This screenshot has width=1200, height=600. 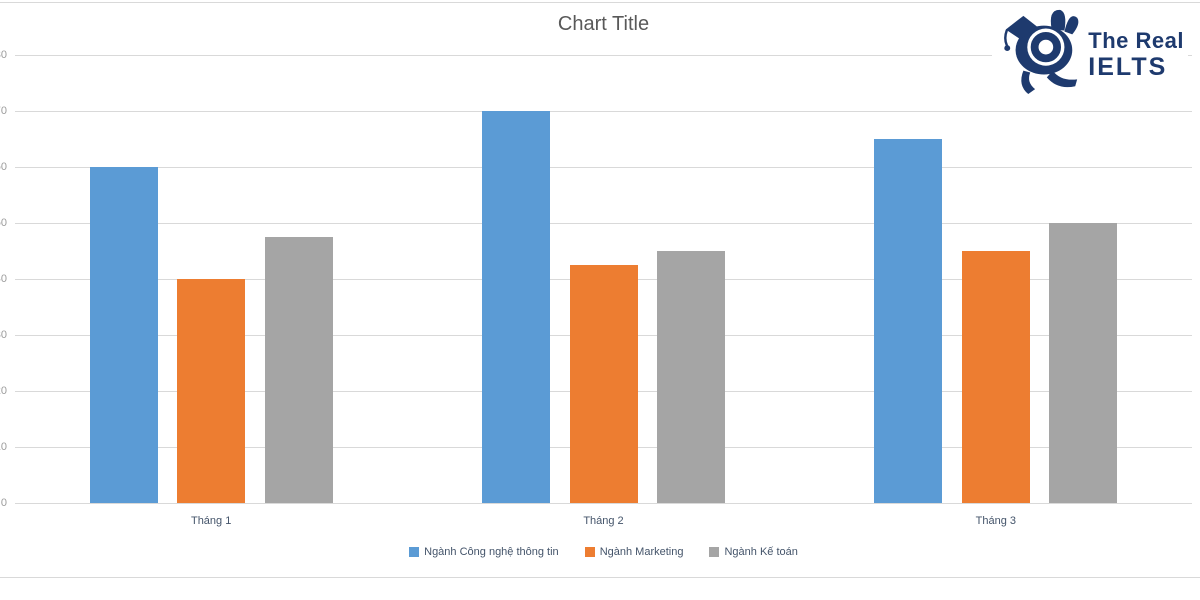 What do you see at coordinates (1040, 54) in the screenshot?
I see `mascot-with-graduation-cap-and-magnifying-glass-icon` at bounding box center [1040, 54].